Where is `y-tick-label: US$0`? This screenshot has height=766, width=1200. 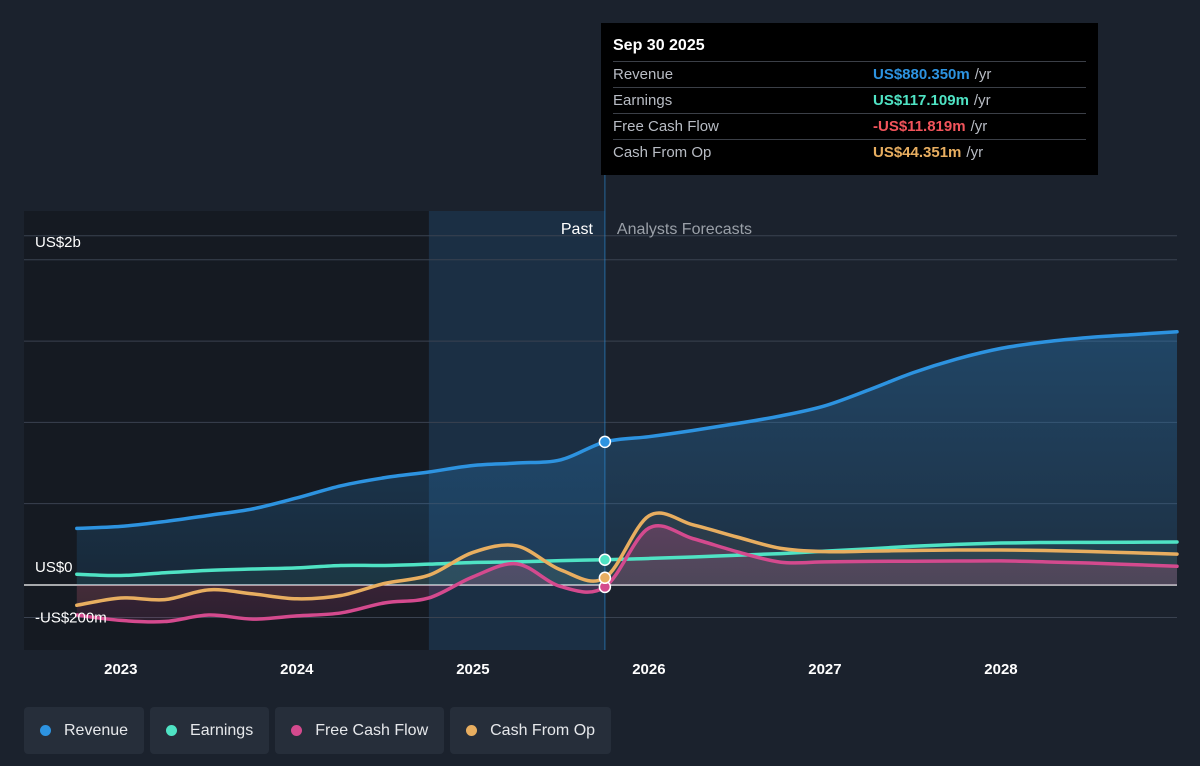 y-tick-label: US$0 is located at coordinates (54, 567).